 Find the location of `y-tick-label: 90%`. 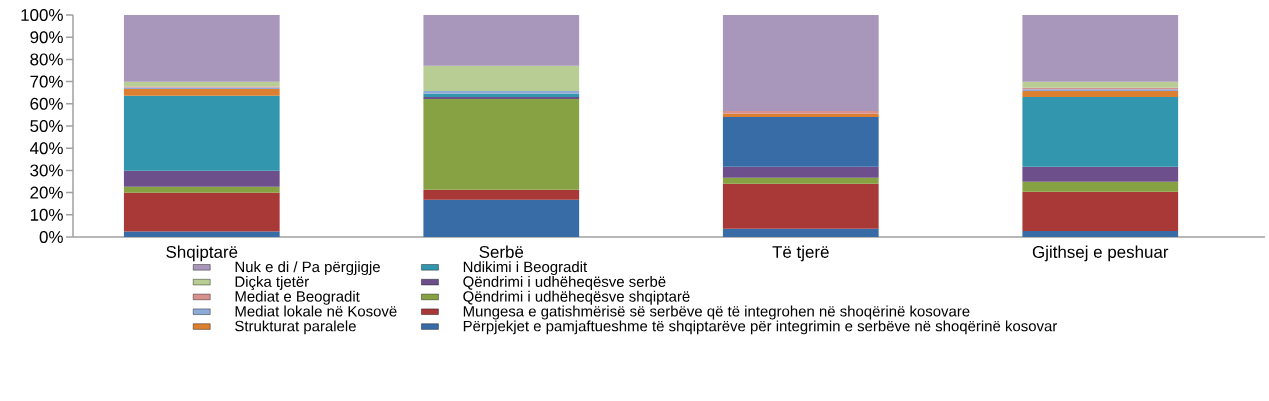

y-tick-label: 90% is located at coordinates (46, 37).